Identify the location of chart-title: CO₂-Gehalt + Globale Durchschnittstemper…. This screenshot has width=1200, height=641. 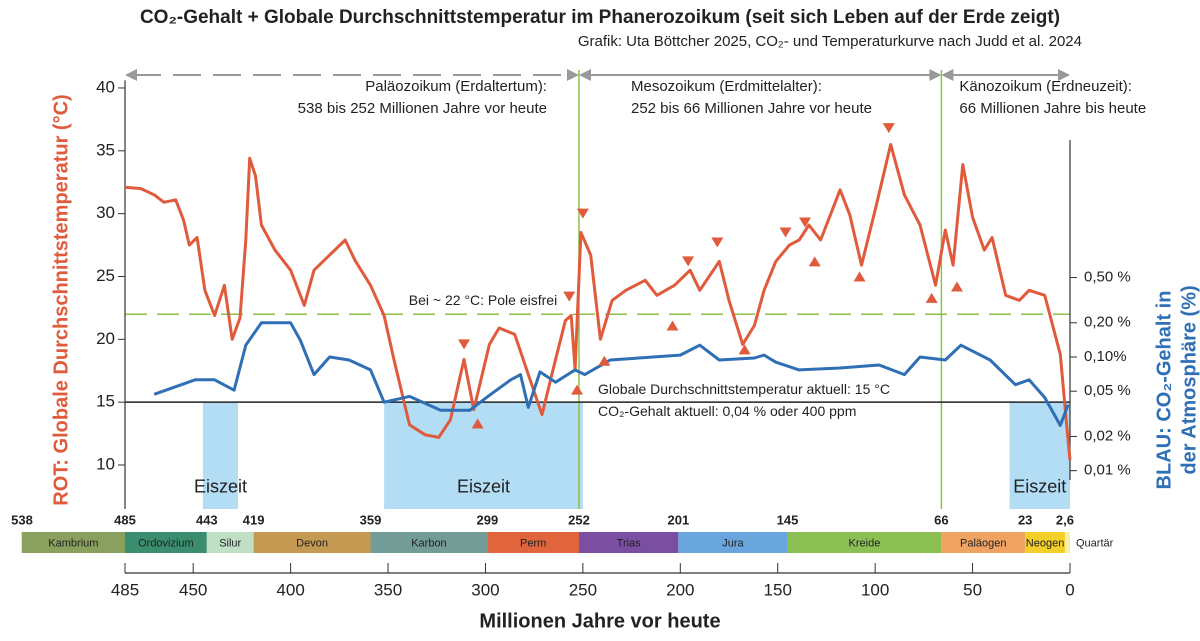
(600, 17).